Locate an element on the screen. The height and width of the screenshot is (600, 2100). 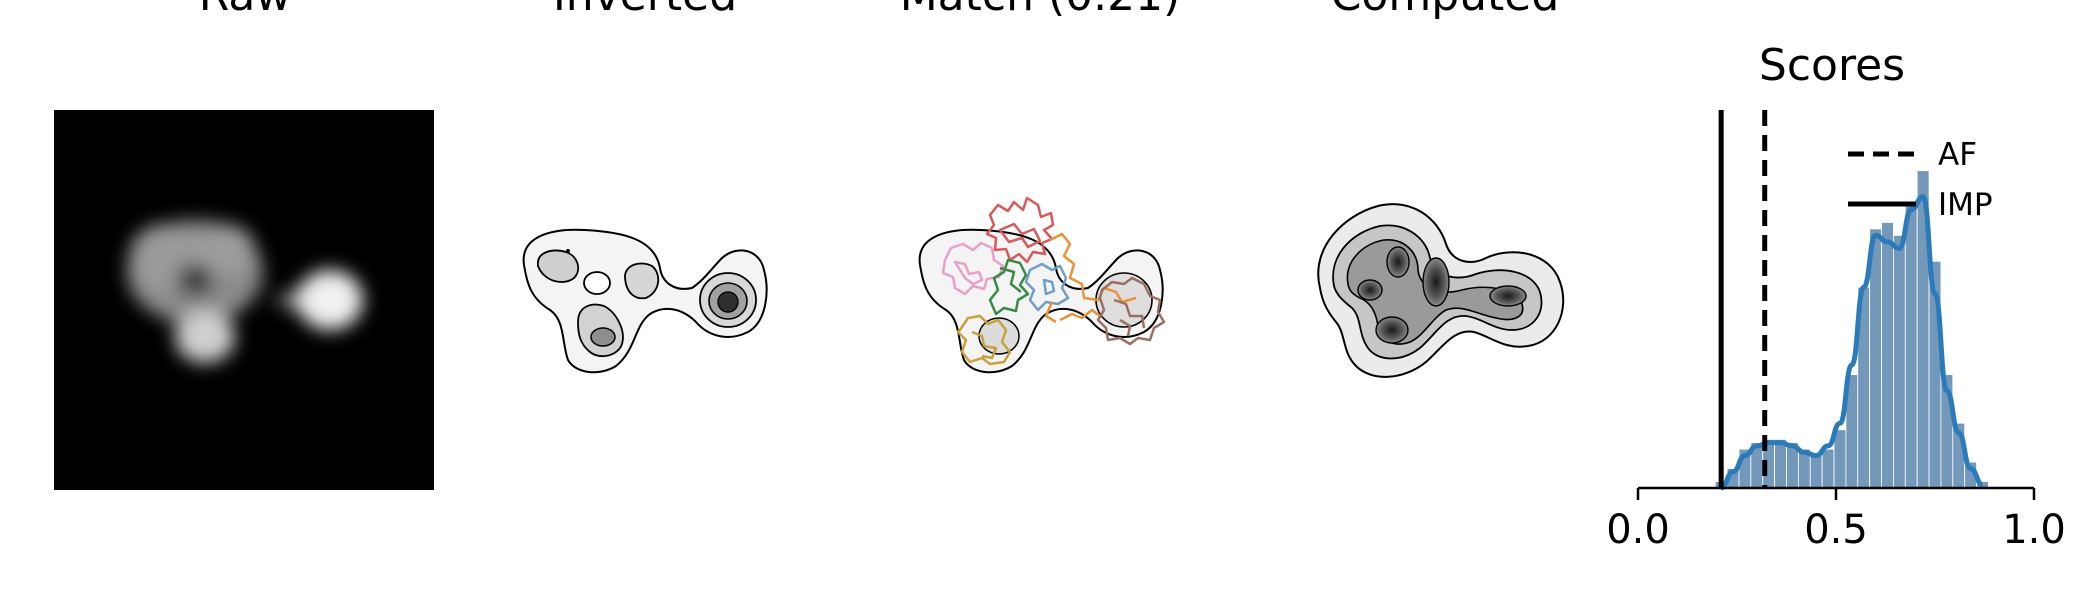
panel-raw: Raw is located at coordinates (244, 245).